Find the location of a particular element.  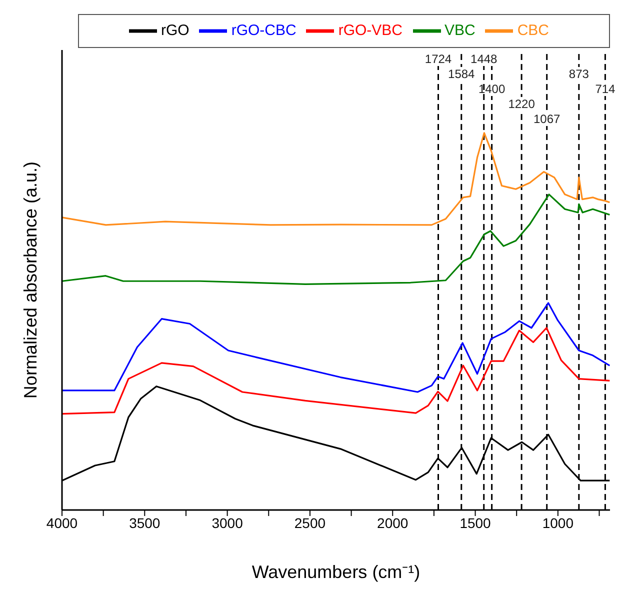

ref-line-label: 1400 is located at coordinates (492, 89).